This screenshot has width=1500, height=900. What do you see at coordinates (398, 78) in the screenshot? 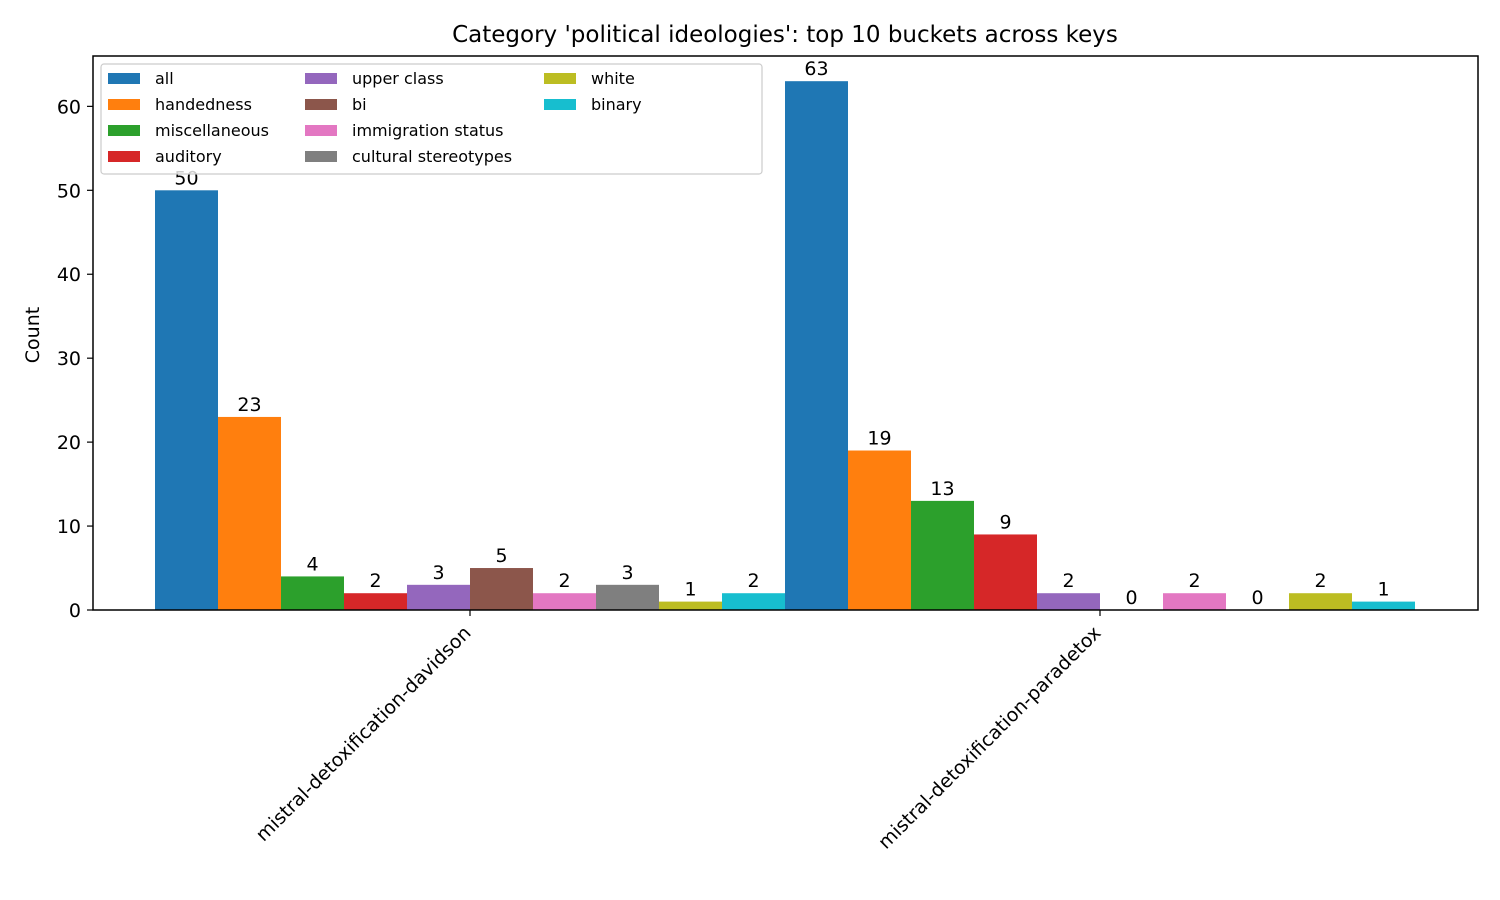
I see `legend-label: upper class` at bounding box center [398, 78].